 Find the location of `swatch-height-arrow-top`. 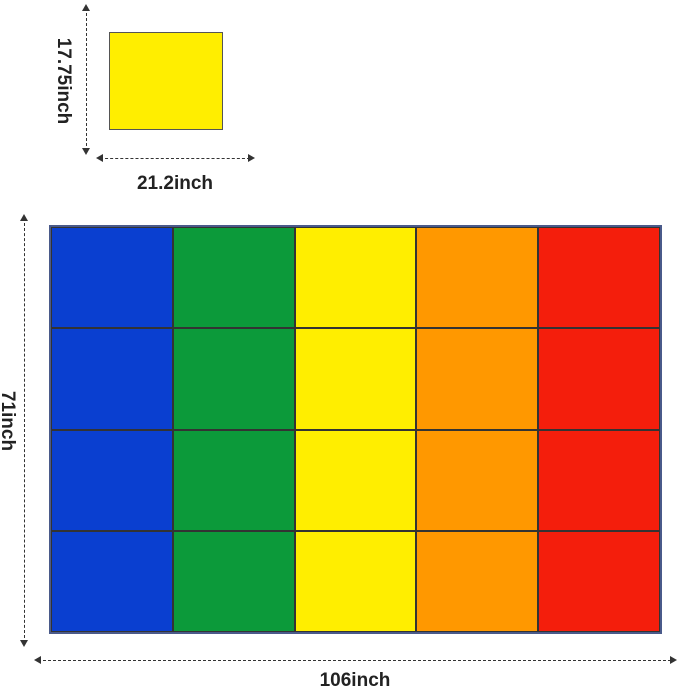

swatch-height-arrow-top is located at coordinates (86, 7).